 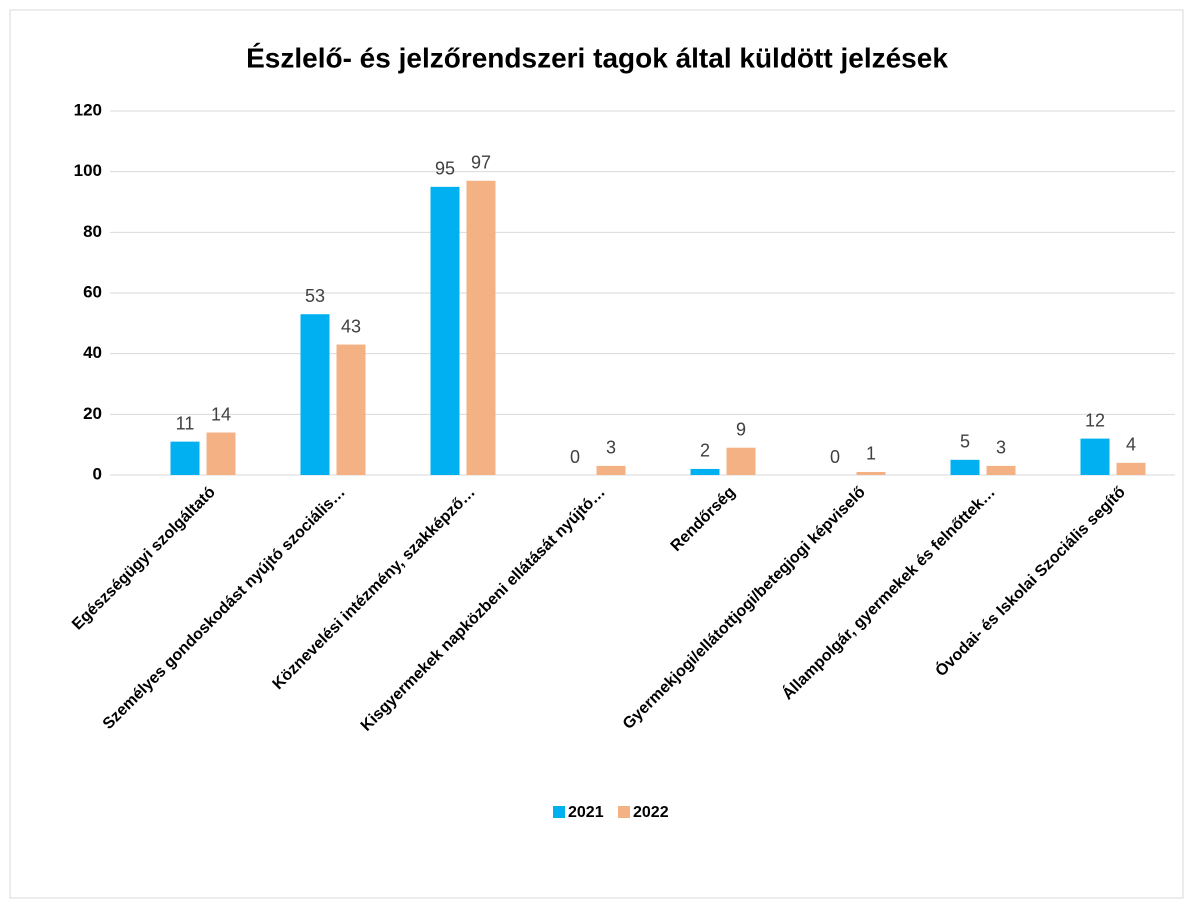 What do you see at coordinates (741, 429) in the screenshot?
I see `data-label: 9` at bounding box center [741, 429].